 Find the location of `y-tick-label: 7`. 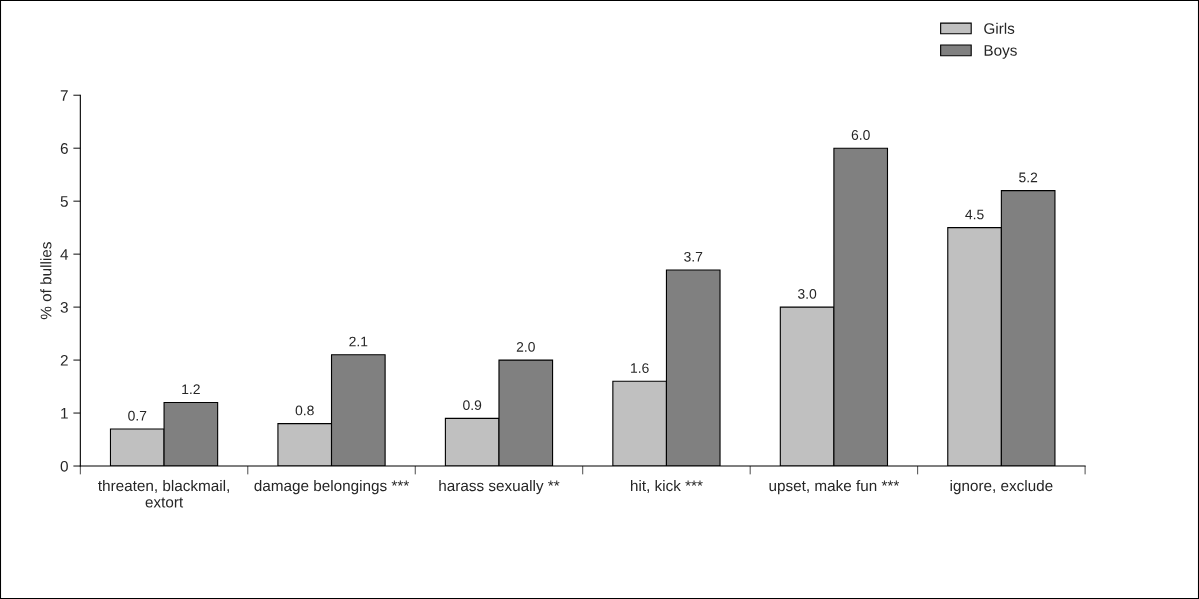

y-tick-label: 7 is located at coordinates (64, 95).